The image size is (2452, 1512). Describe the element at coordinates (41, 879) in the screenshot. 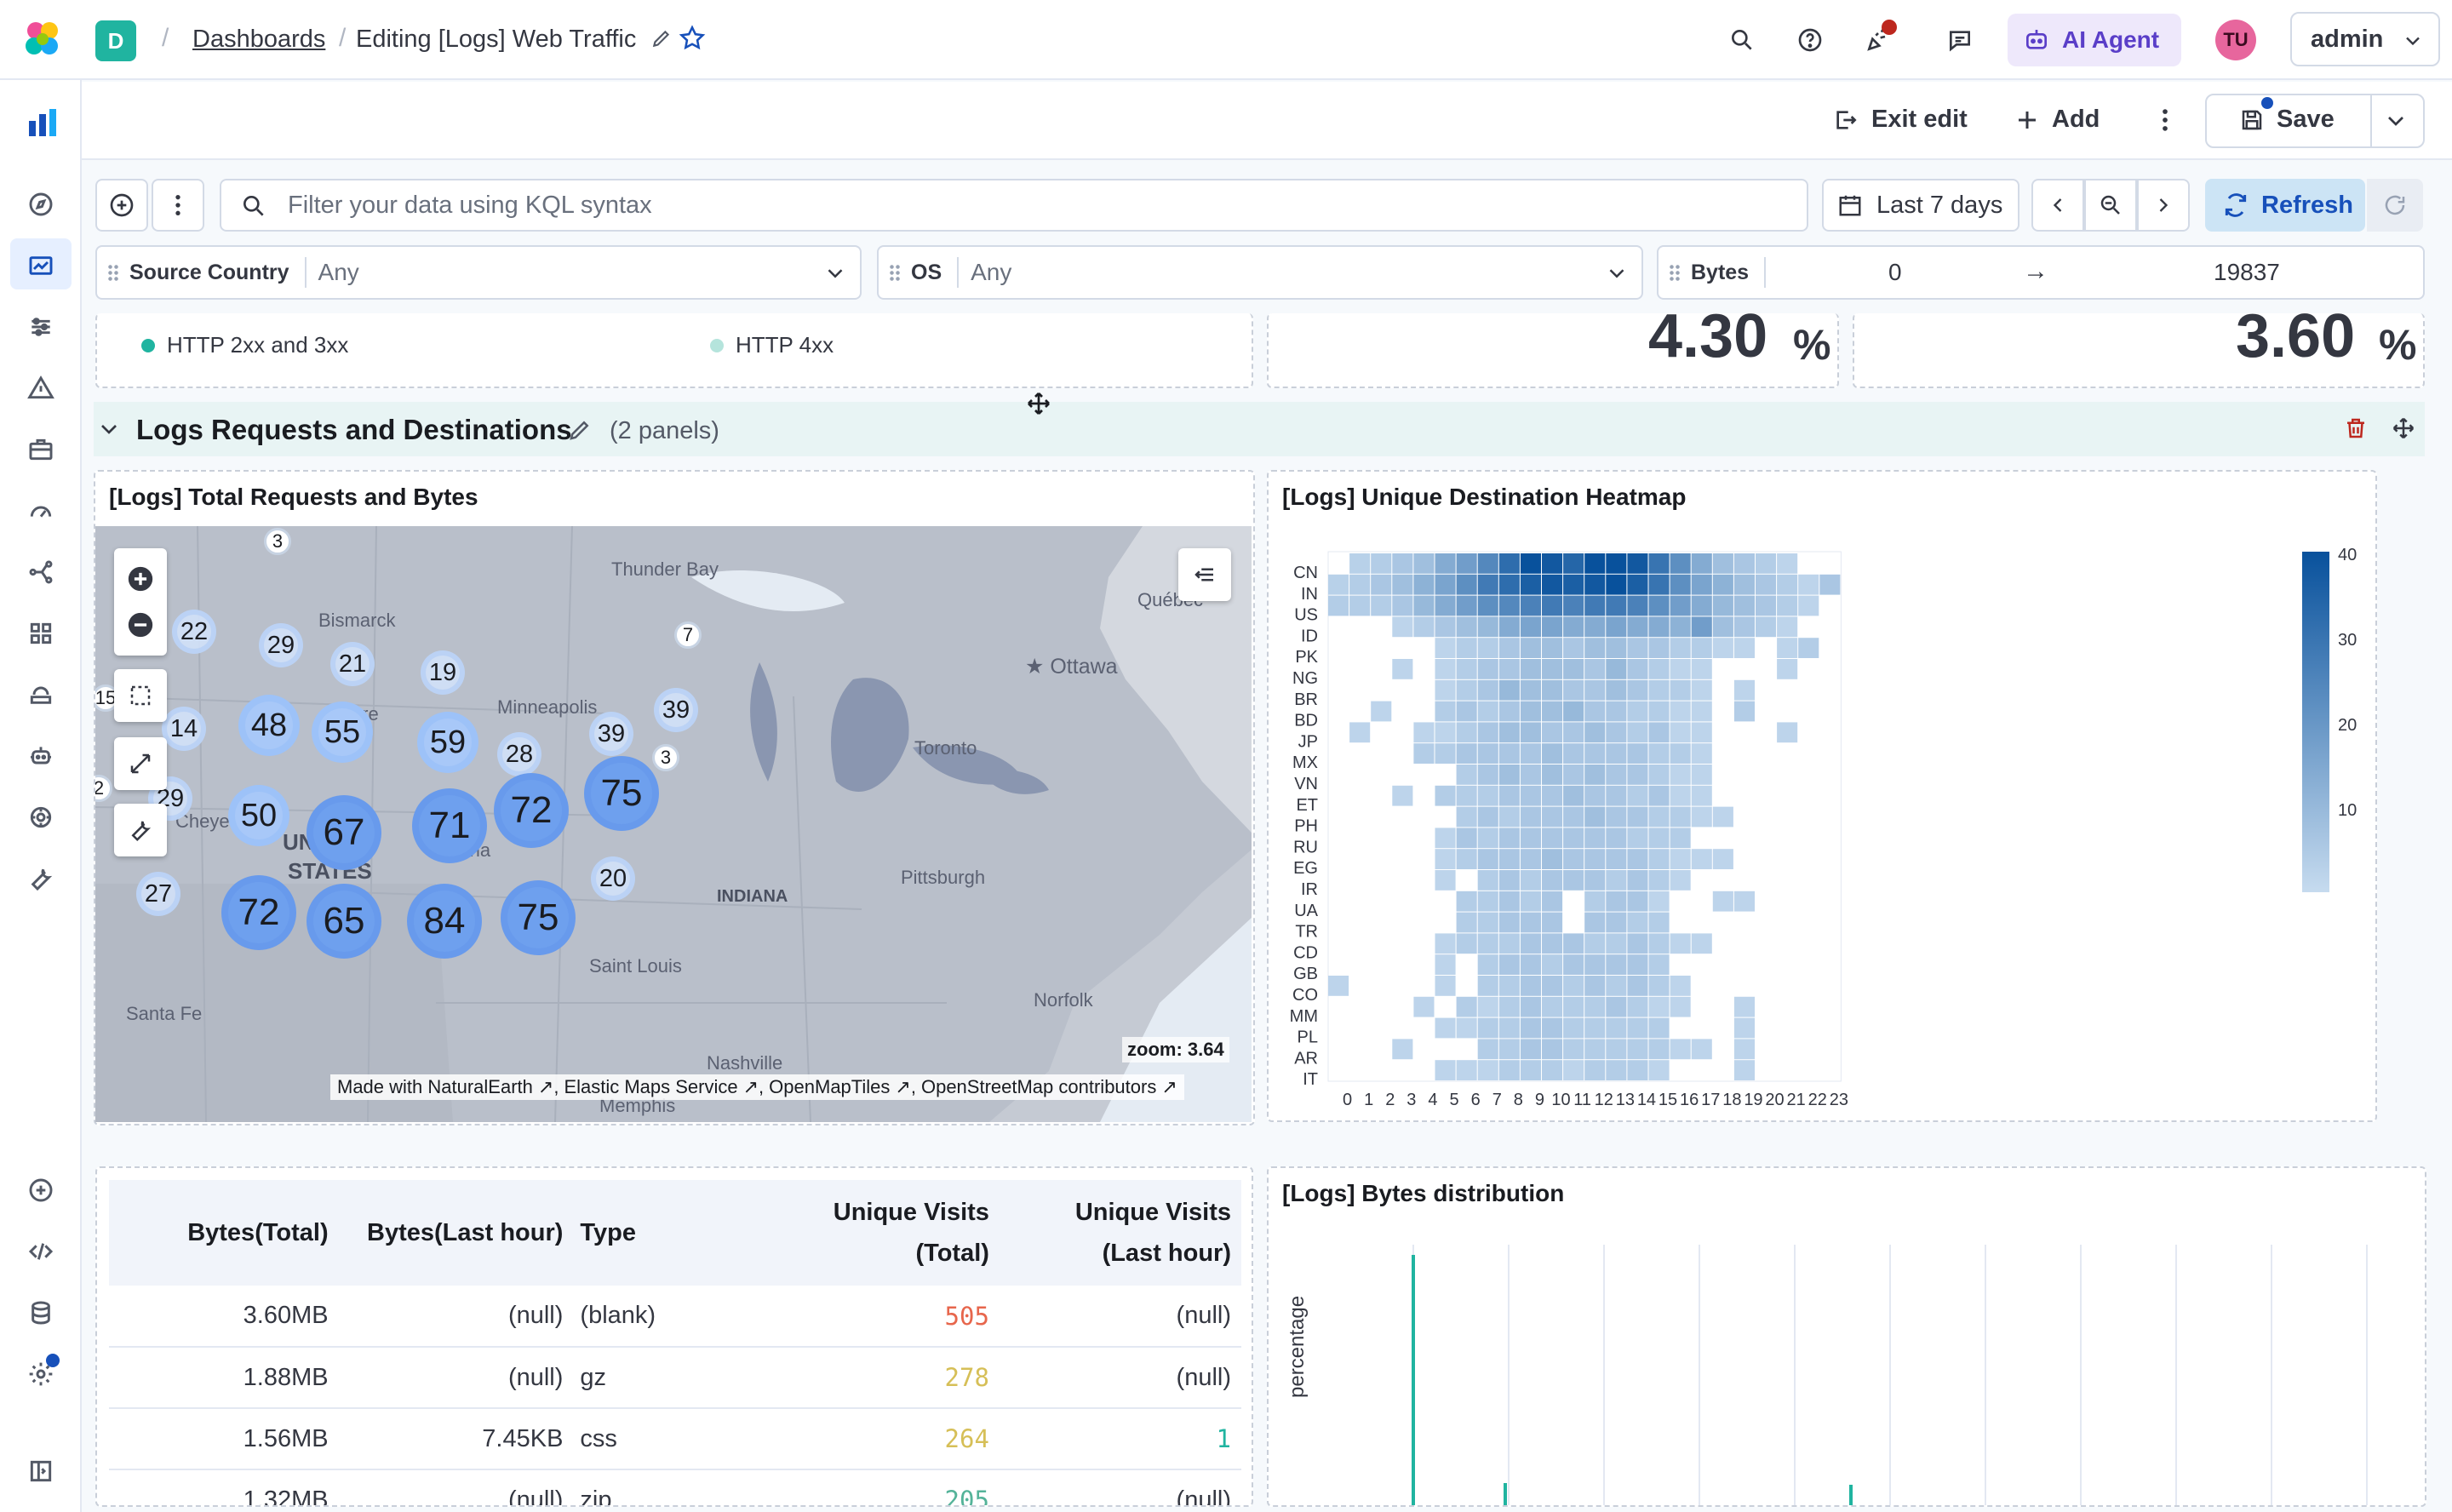

I see `wrench-icon` at that location.